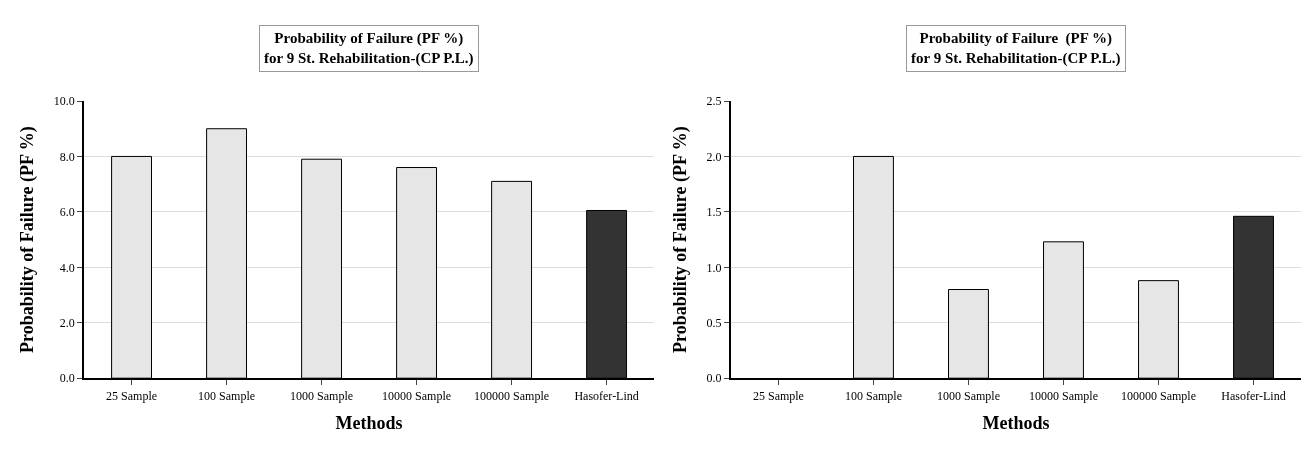  Describe the element at coordinates (64, 101) in the screenshot. I see `y-tick-label: 10.0` at that location.